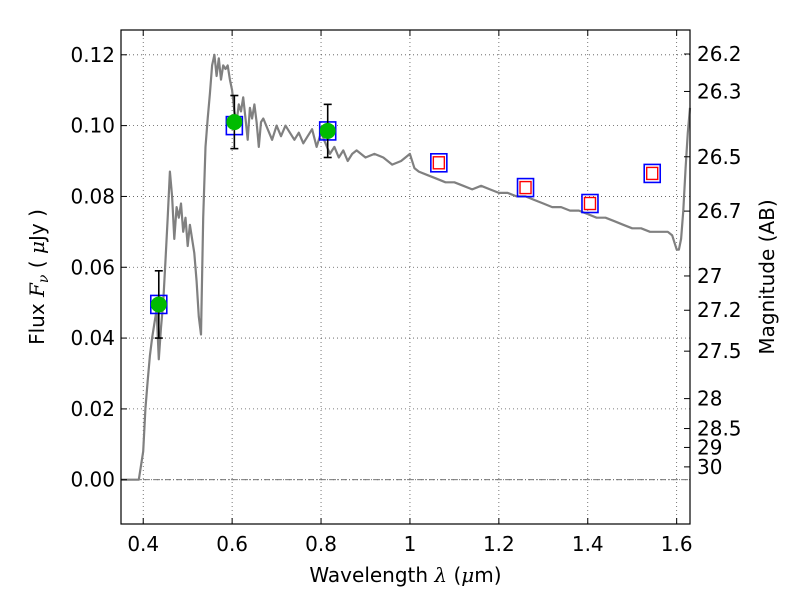 Image resolution: width=800 pixels, height=600 pixels. What do you see at coordinates (719, 91) in the screenshot?
I see `mag-tick-label: 26.3` at bounding box center [719, 91].